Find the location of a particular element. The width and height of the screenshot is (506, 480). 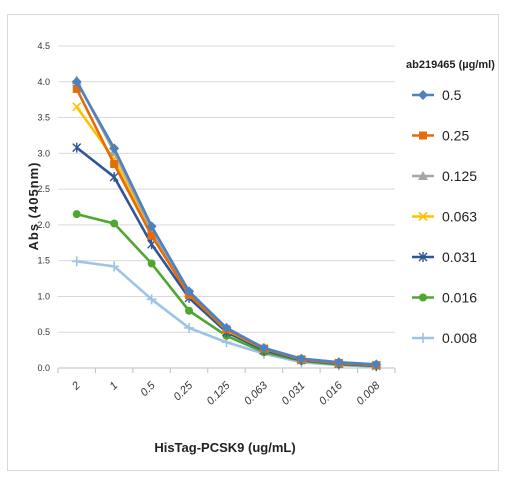

x-tick-label: 1 is located at coordinates (113, 386).